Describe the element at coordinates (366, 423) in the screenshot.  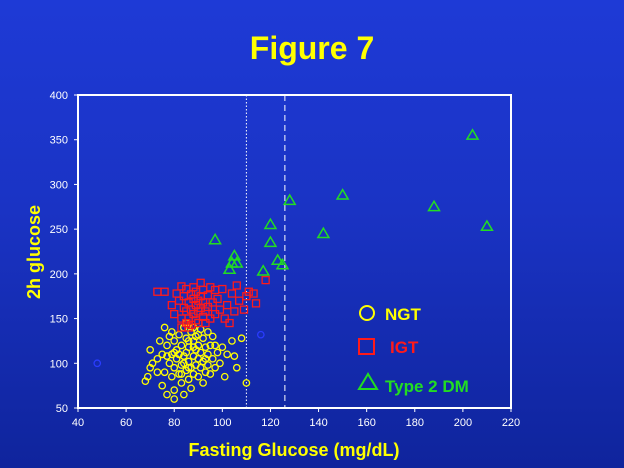
I see `x-tick-label: 160` at that location.